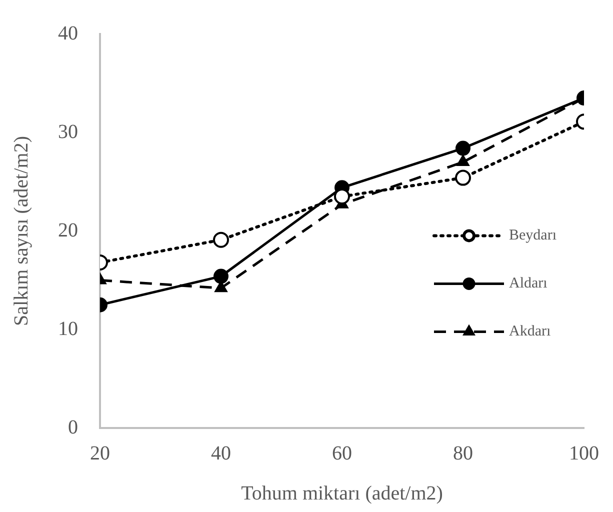  What do you see at coordinates (68, 33) in the screenshot?
I see `y-tick-label: 40` at bounding box center [68, 33].